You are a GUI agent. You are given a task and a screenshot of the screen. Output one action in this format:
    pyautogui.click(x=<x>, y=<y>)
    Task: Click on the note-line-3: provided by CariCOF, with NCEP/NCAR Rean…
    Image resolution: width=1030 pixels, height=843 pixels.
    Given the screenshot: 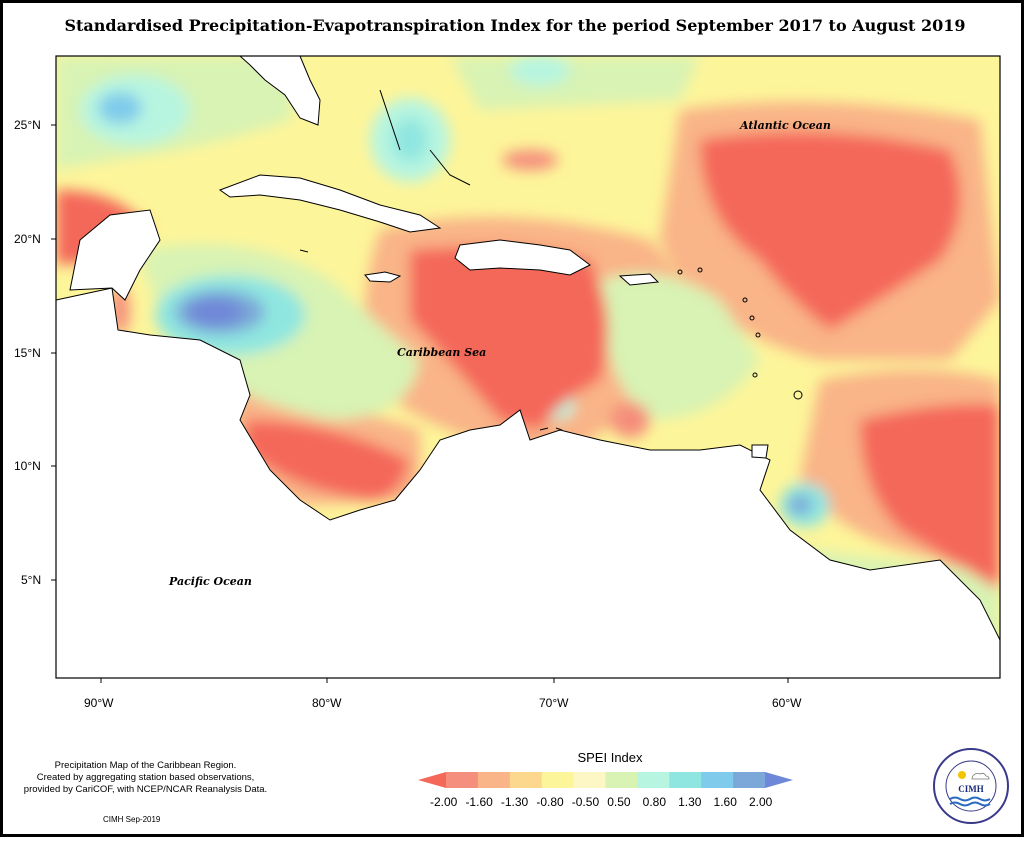 What is the action you would take?
    pyautogui.click(x=145, y=789)
    